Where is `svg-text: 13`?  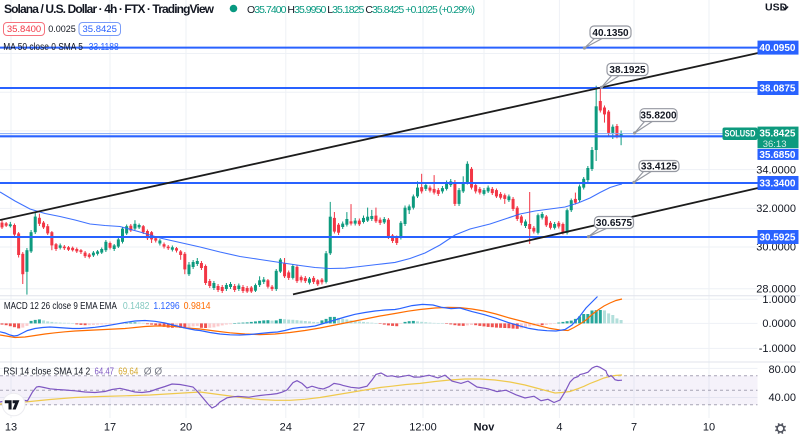 svg-text: 13 is located at coordinates (11, 428).